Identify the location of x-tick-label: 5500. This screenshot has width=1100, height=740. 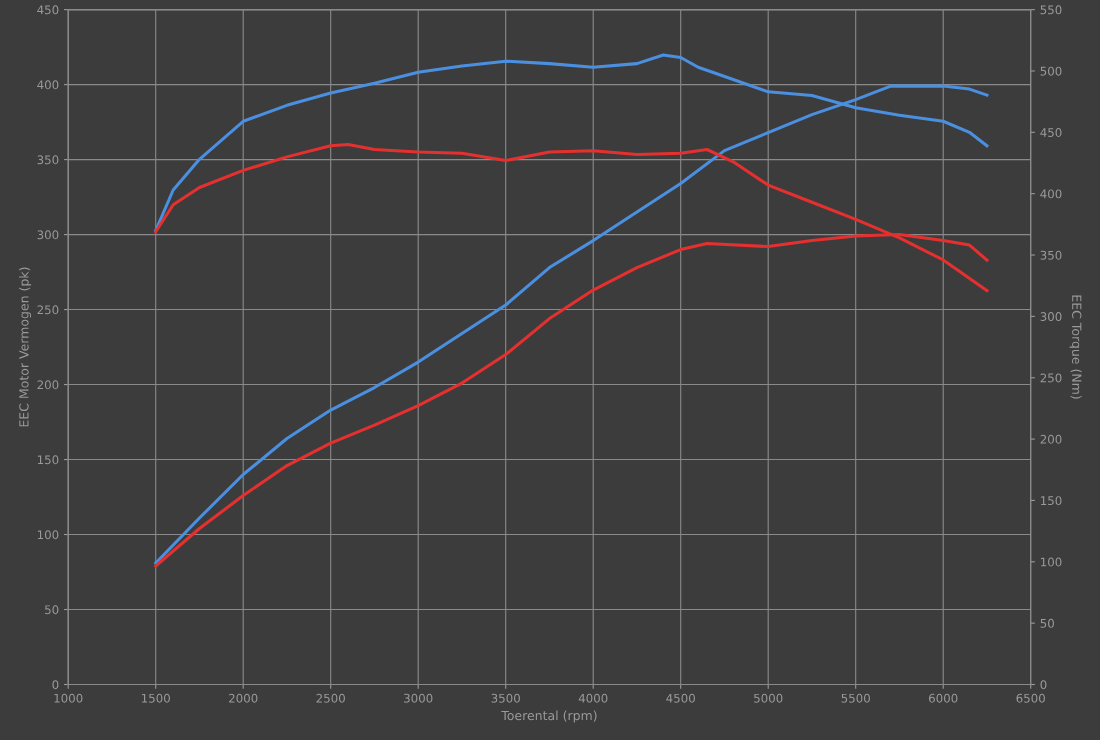
(855, 698).